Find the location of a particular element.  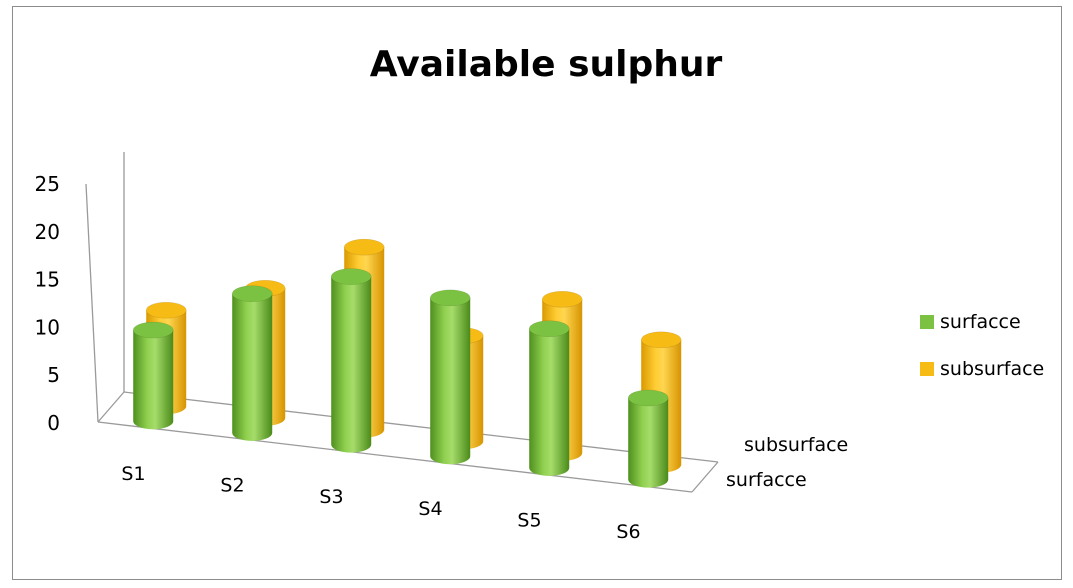

x-tick-label: S2 is located at coordinates (232, 486).